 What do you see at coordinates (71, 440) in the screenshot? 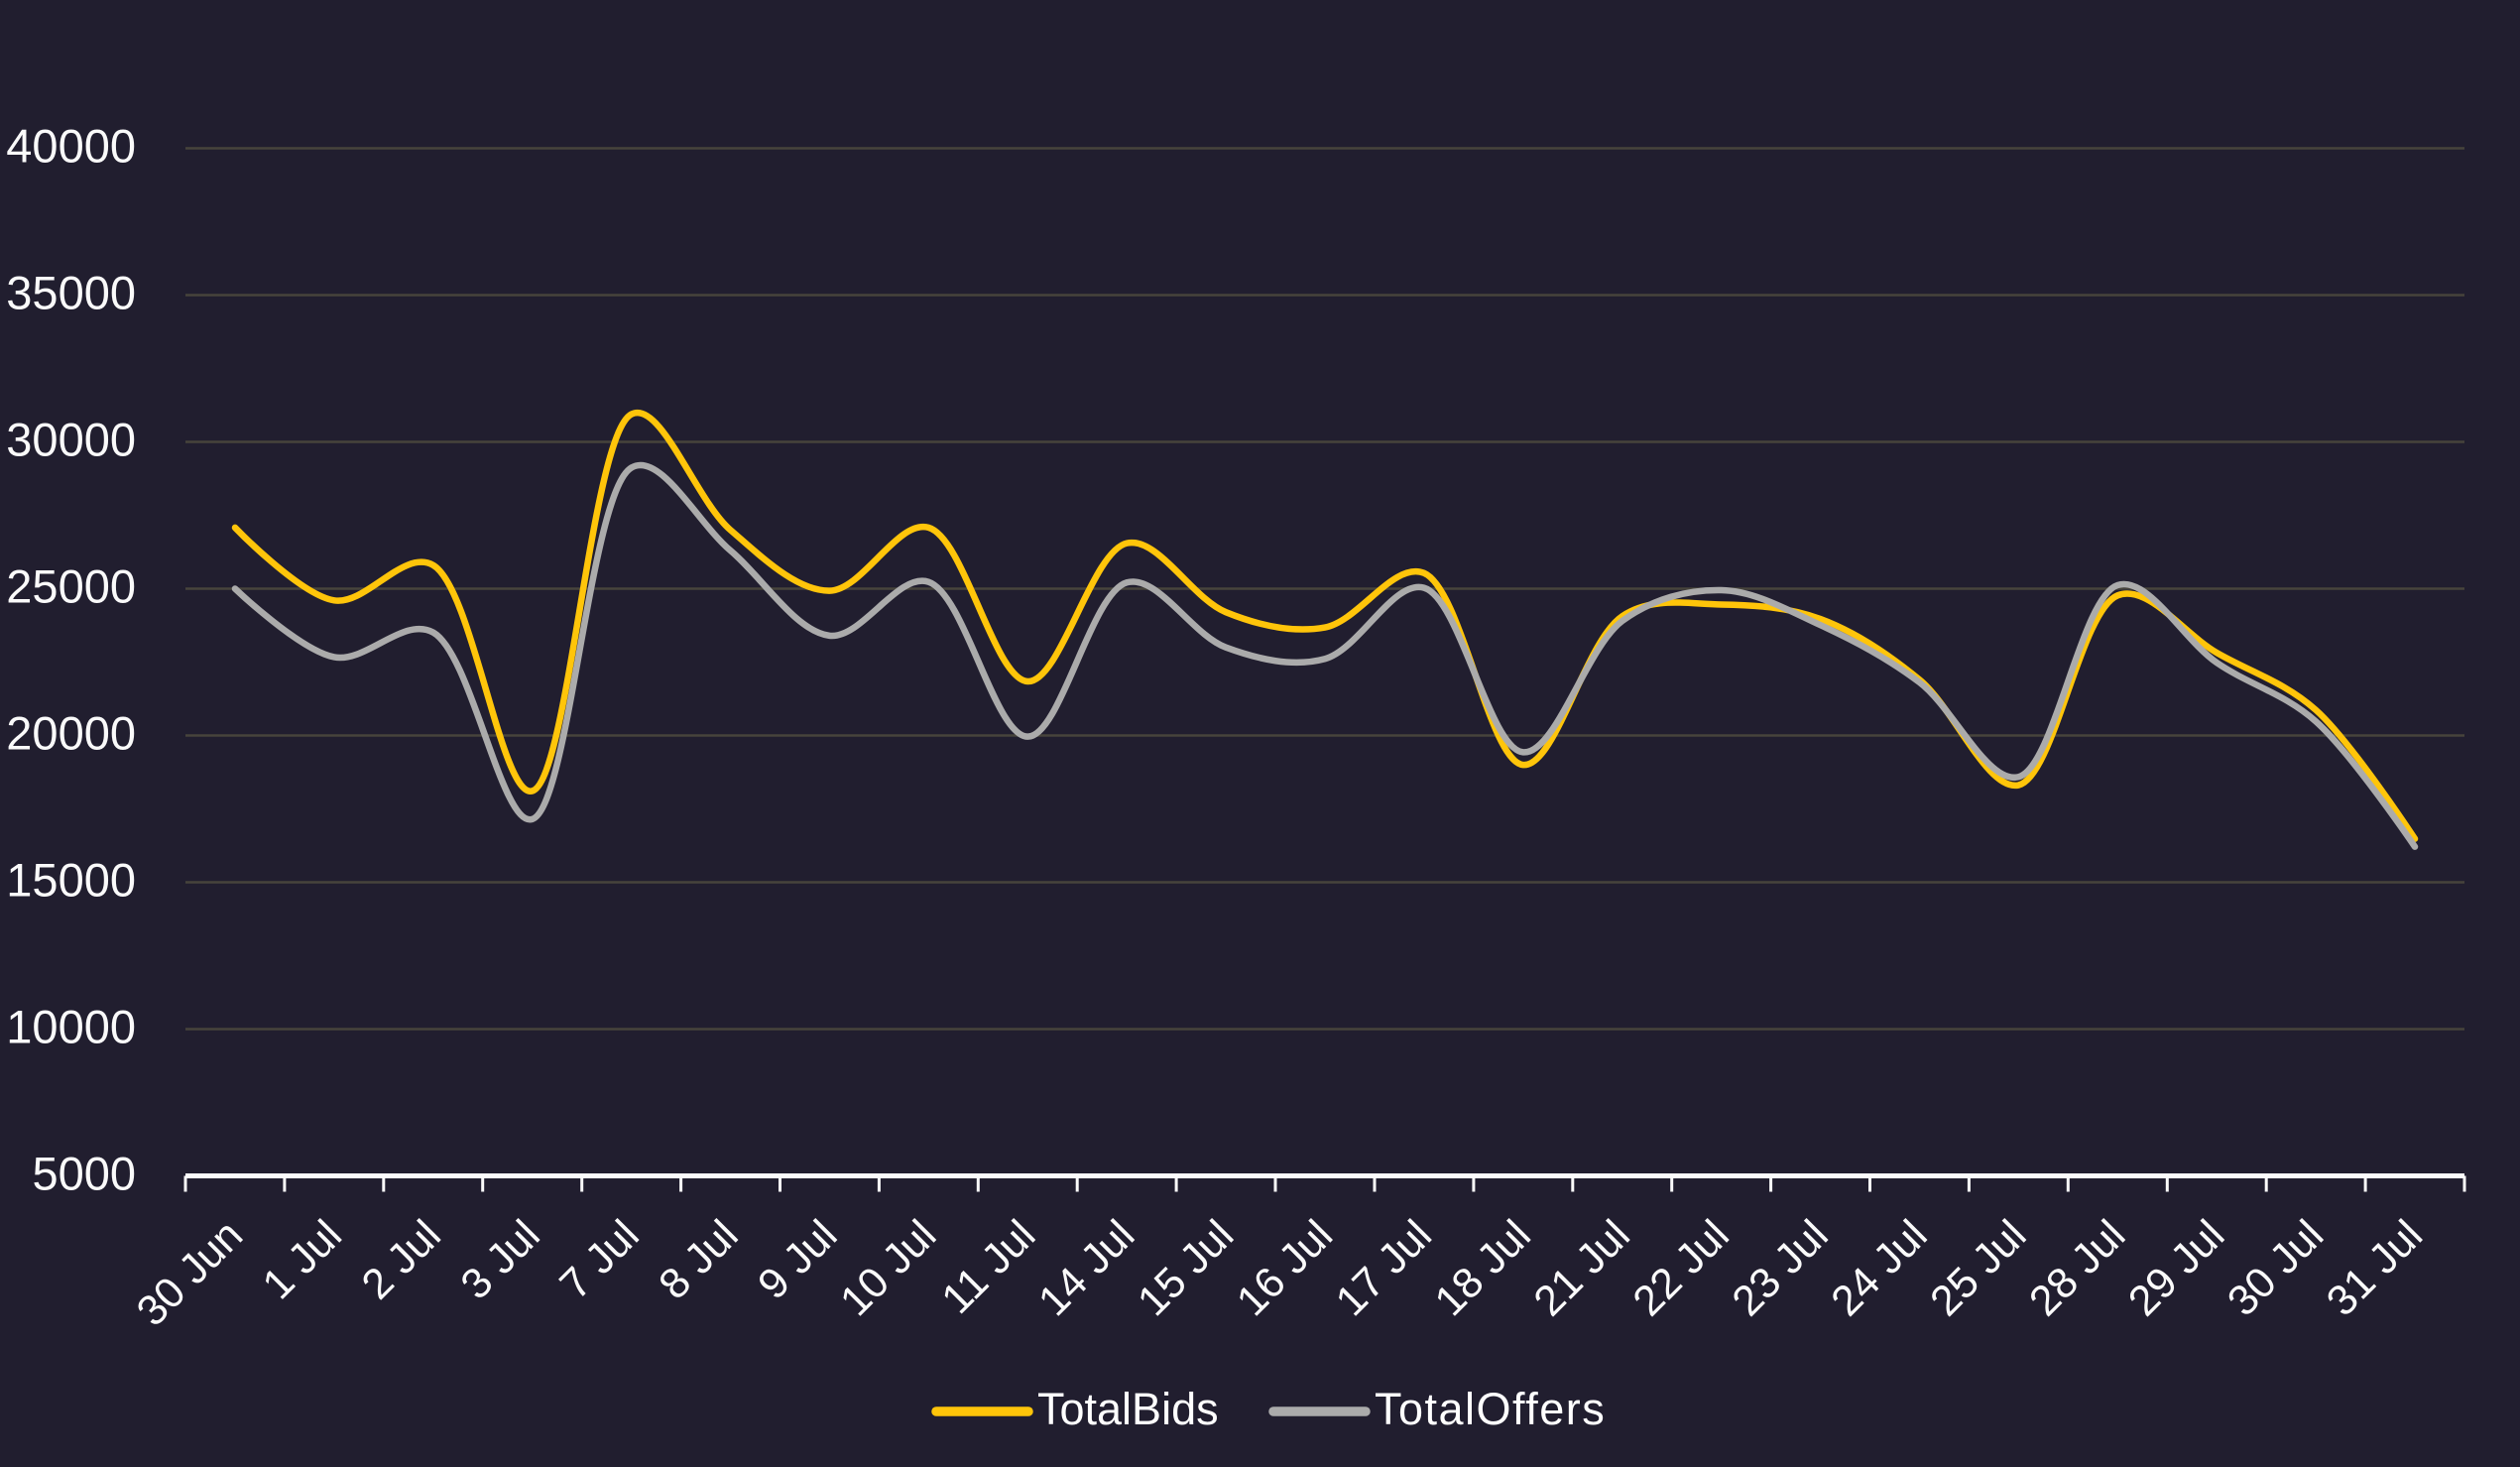
I see `svg-text: 30000` at bounding box center [71, 440].